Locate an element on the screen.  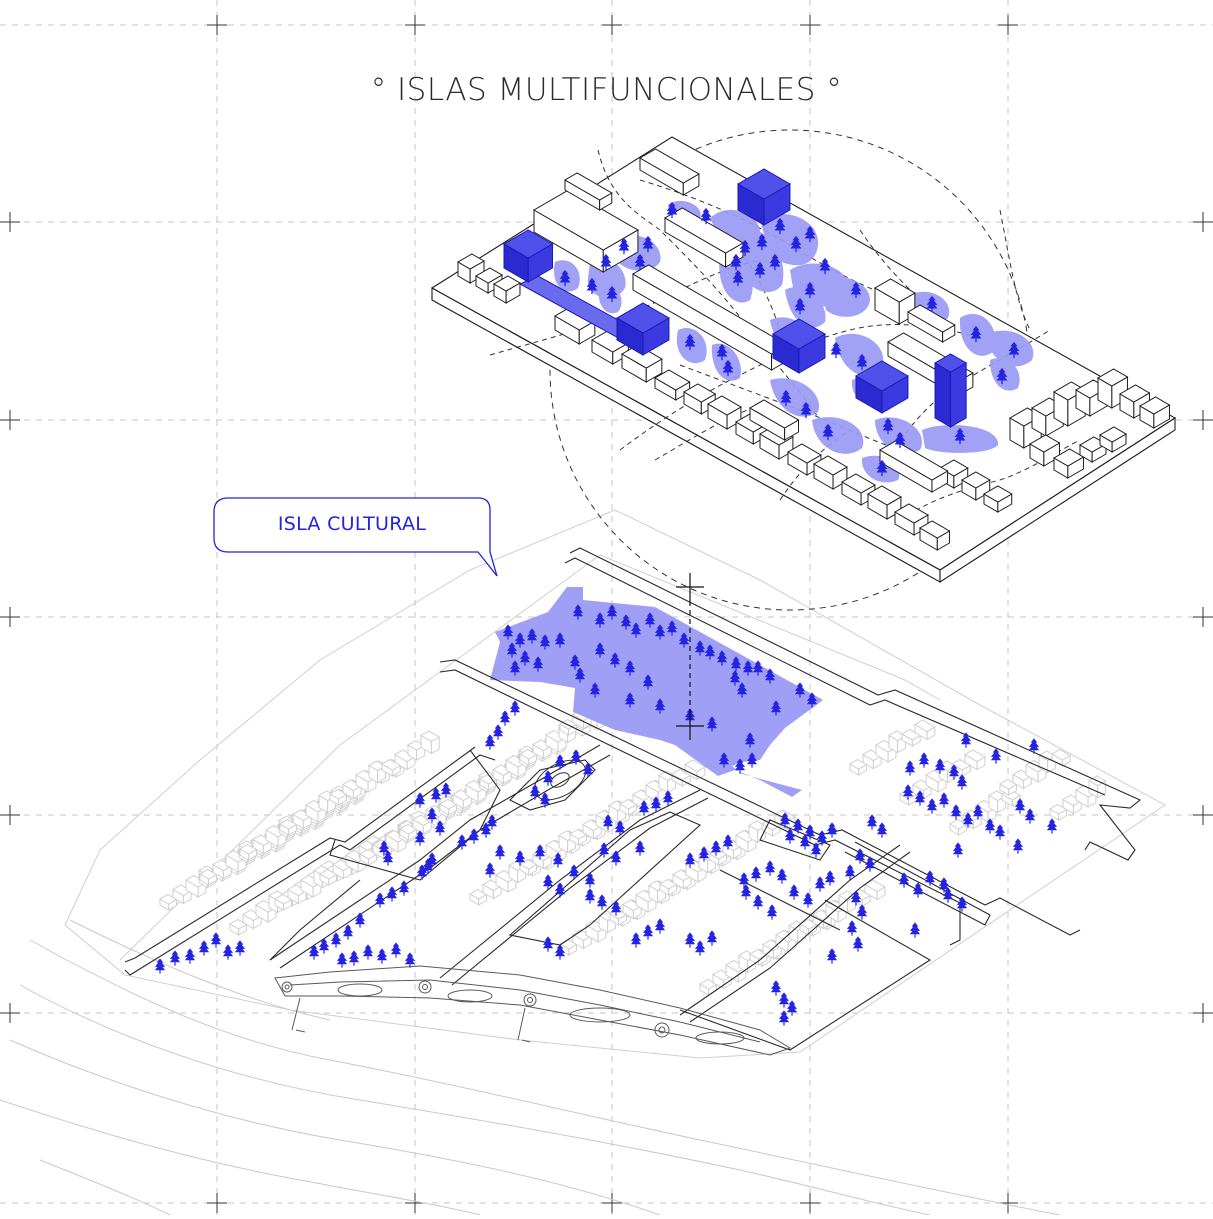
multifunctional-volumes is located at coordinates (735, 298).